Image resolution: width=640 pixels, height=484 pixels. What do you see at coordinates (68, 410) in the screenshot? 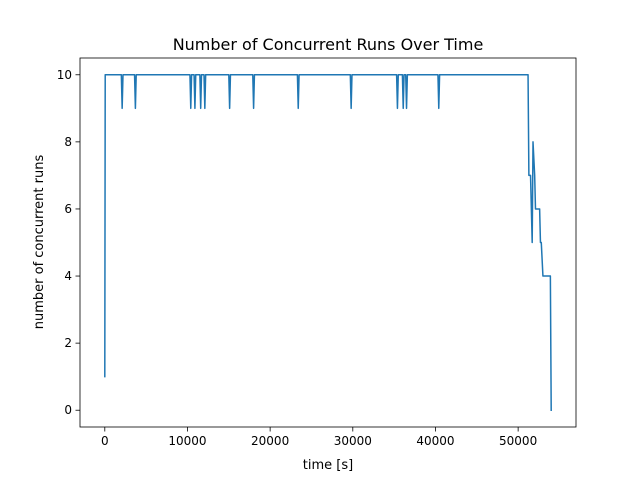
I see `y-tick-label: 0` at bounding box center [68, 410].